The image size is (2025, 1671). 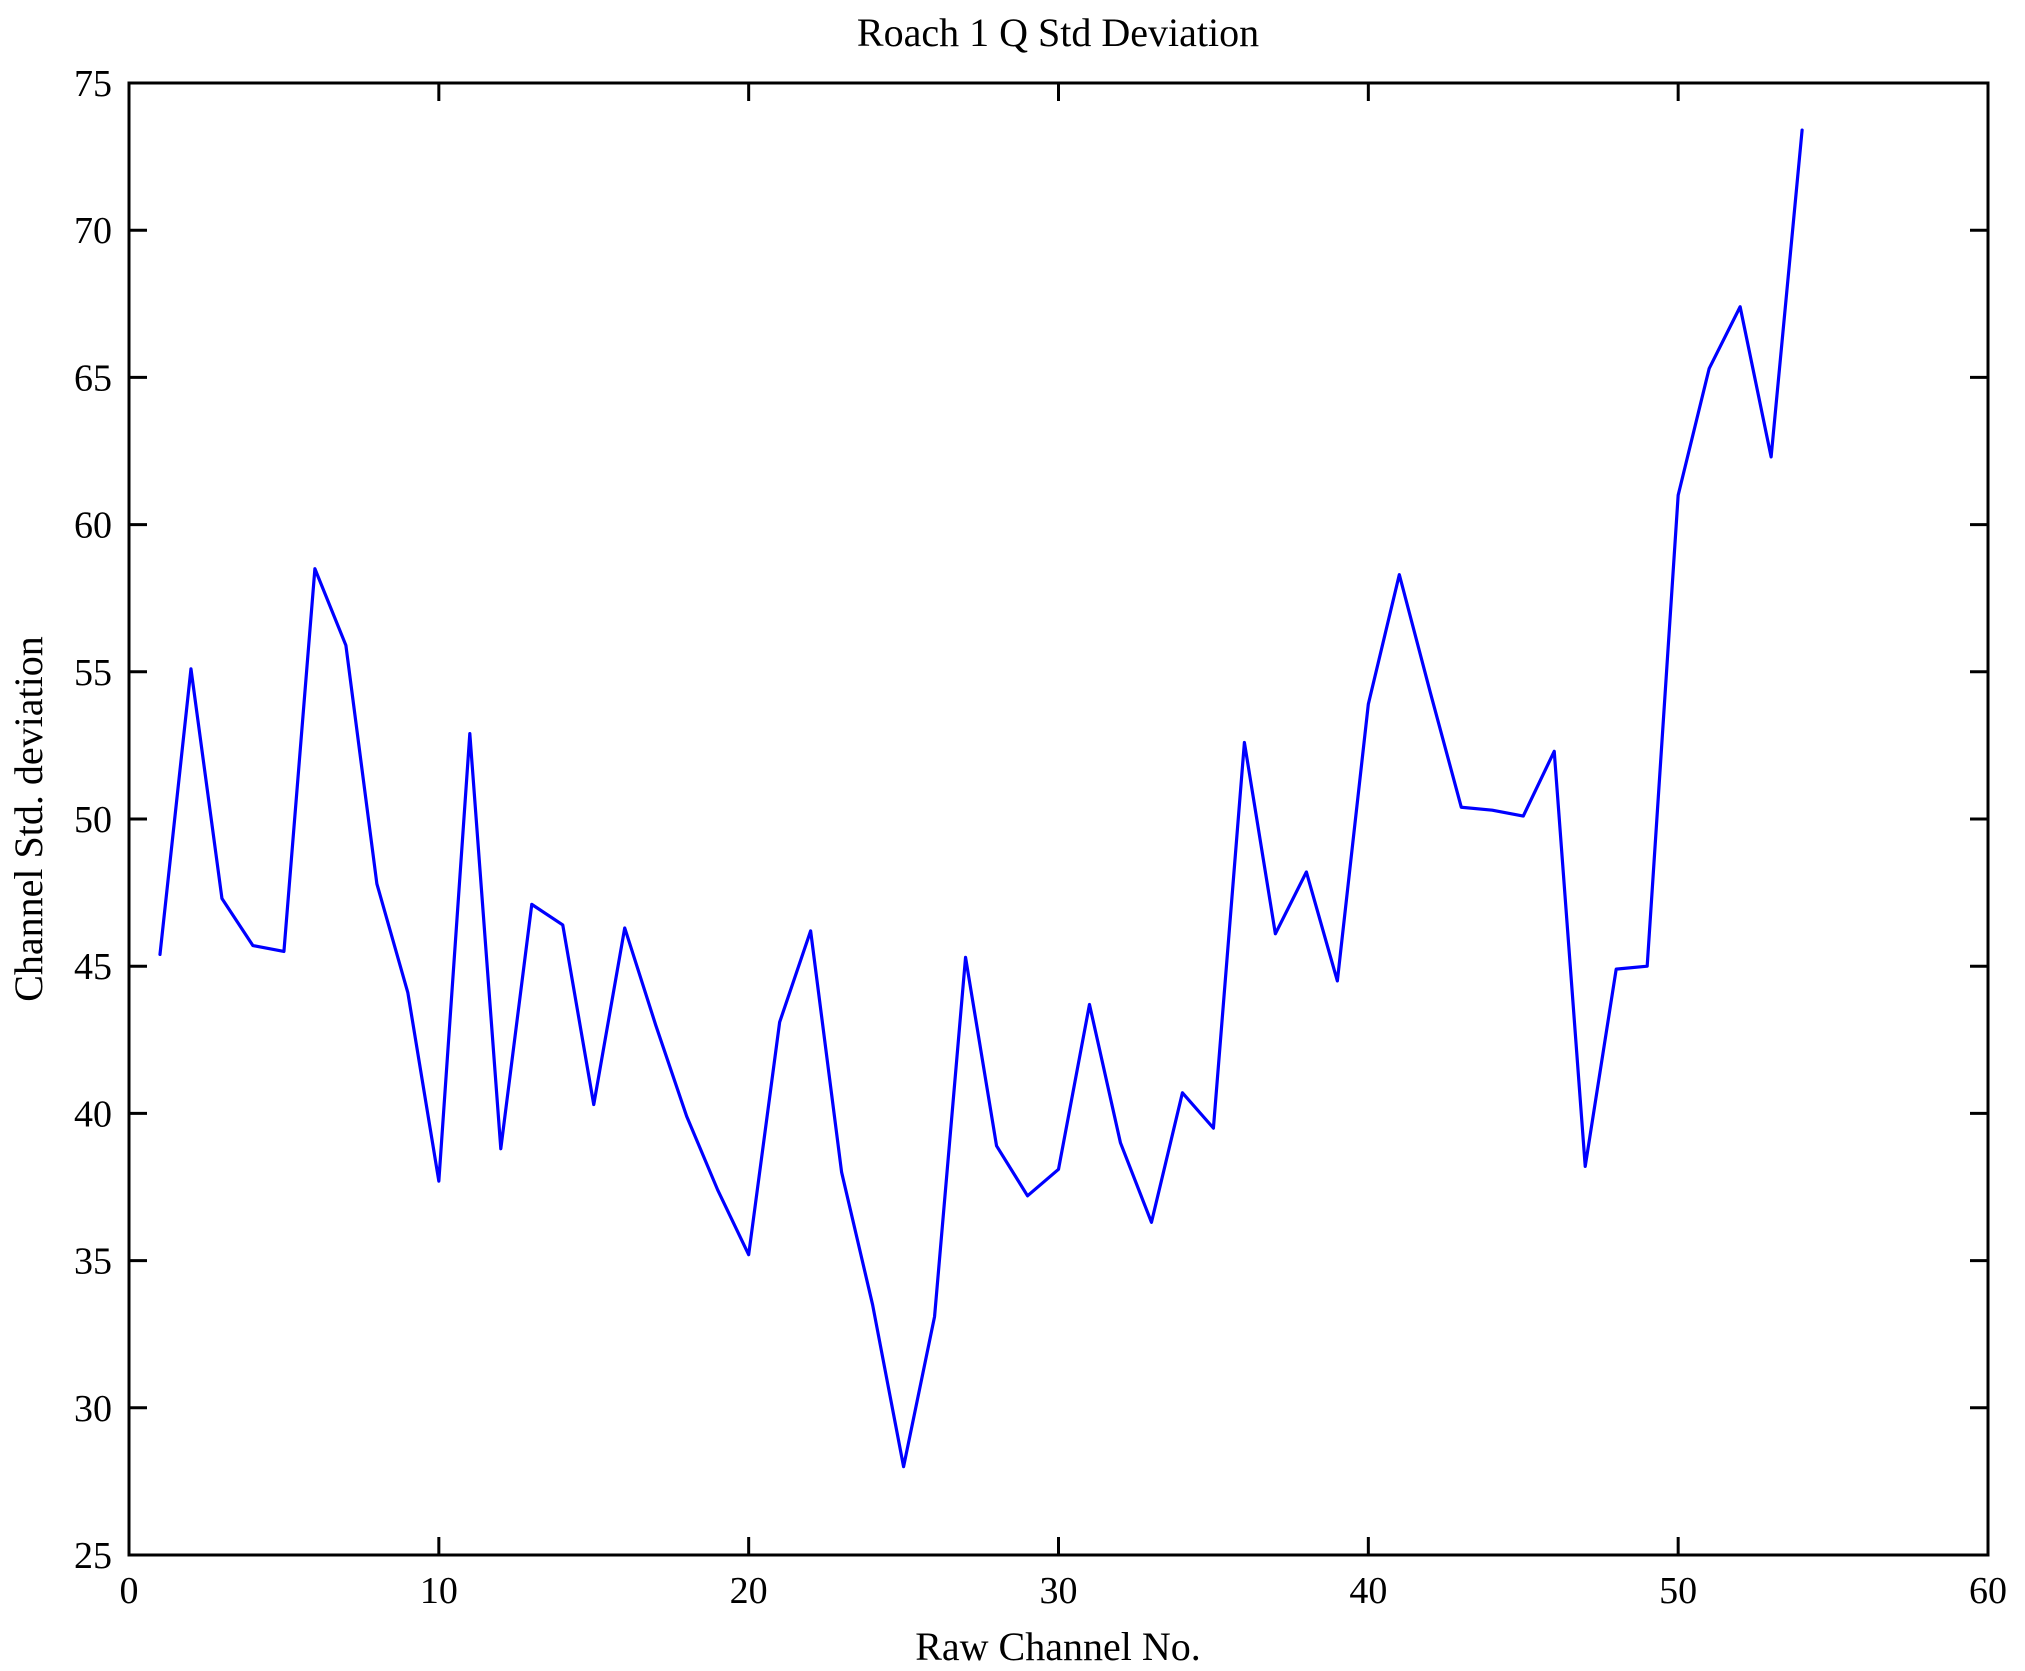 What do you see at coordinates (749, 1591) in the screenshot?
I see `x-tick-label: 20` at bounding box center [749, 1591].